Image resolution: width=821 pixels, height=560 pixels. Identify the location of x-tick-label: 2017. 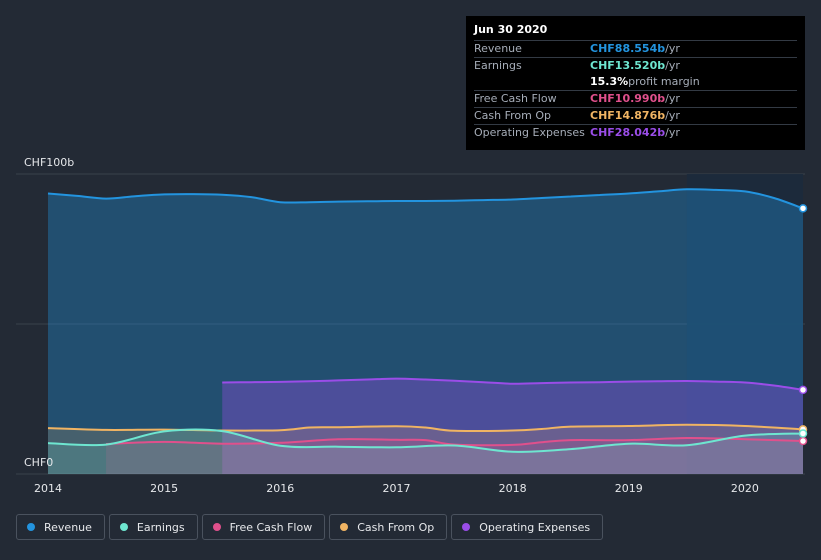
(396, 488).